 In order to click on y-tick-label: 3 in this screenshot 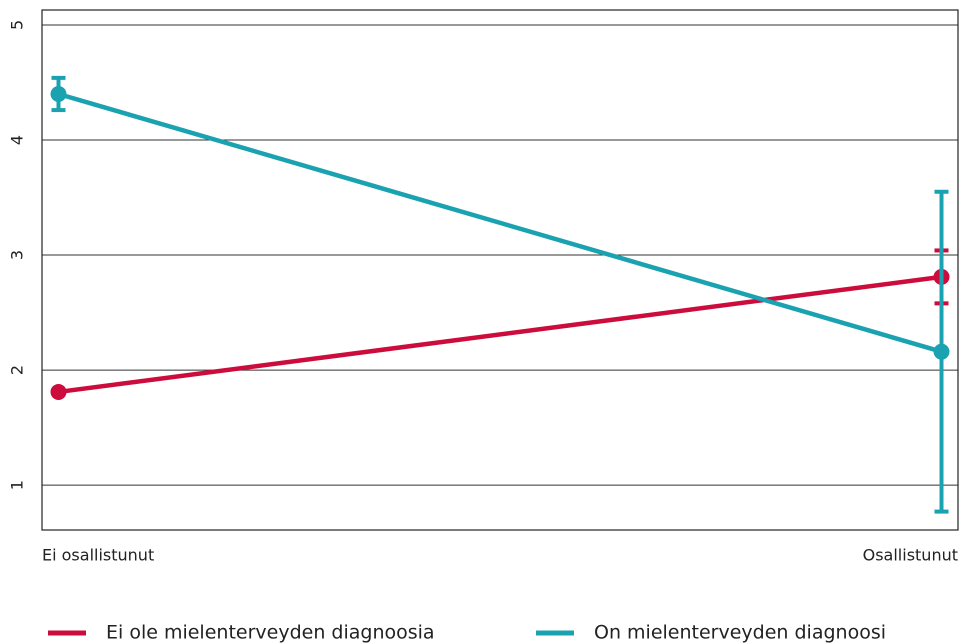, I will do `click(17, 255)`.